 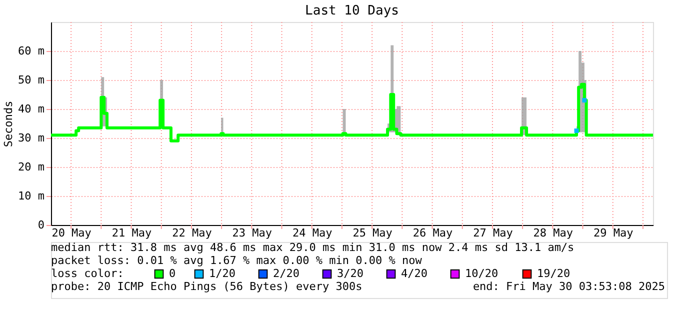 What do you see at coordinates (172, 273) in the screenshot?
I see `legend-label: 0` at bounding box center [172, 273].